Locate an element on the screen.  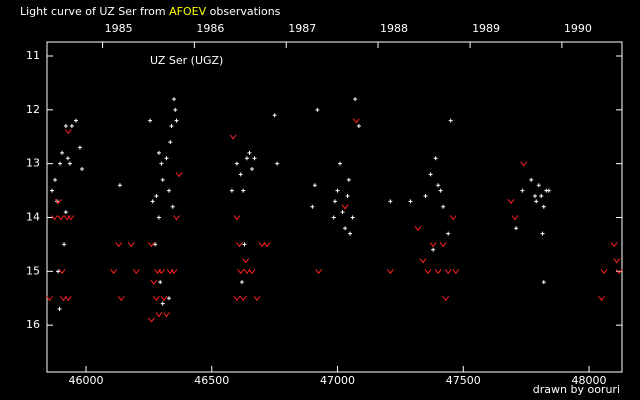
credit: drawn by ooruri is located at coordinates (576, 389).